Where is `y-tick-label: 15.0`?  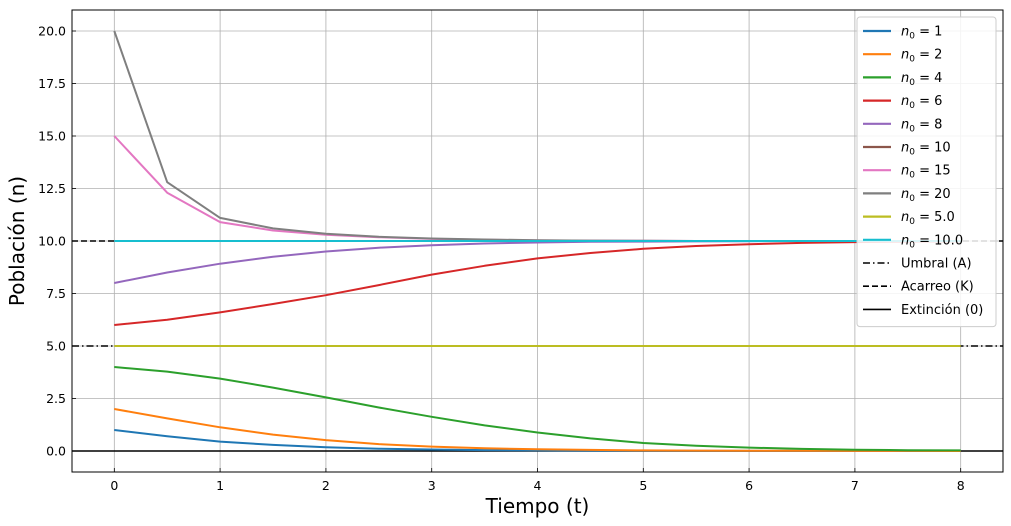 y-tick-label: 15.0 is located at coordinates (52, 136).